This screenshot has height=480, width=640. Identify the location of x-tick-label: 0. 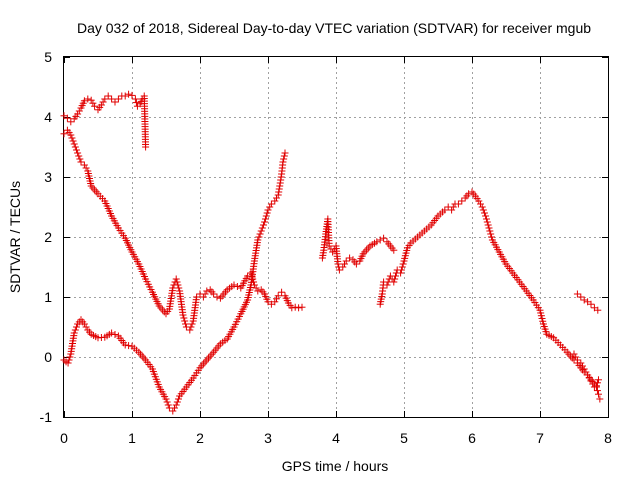
(64, 438).